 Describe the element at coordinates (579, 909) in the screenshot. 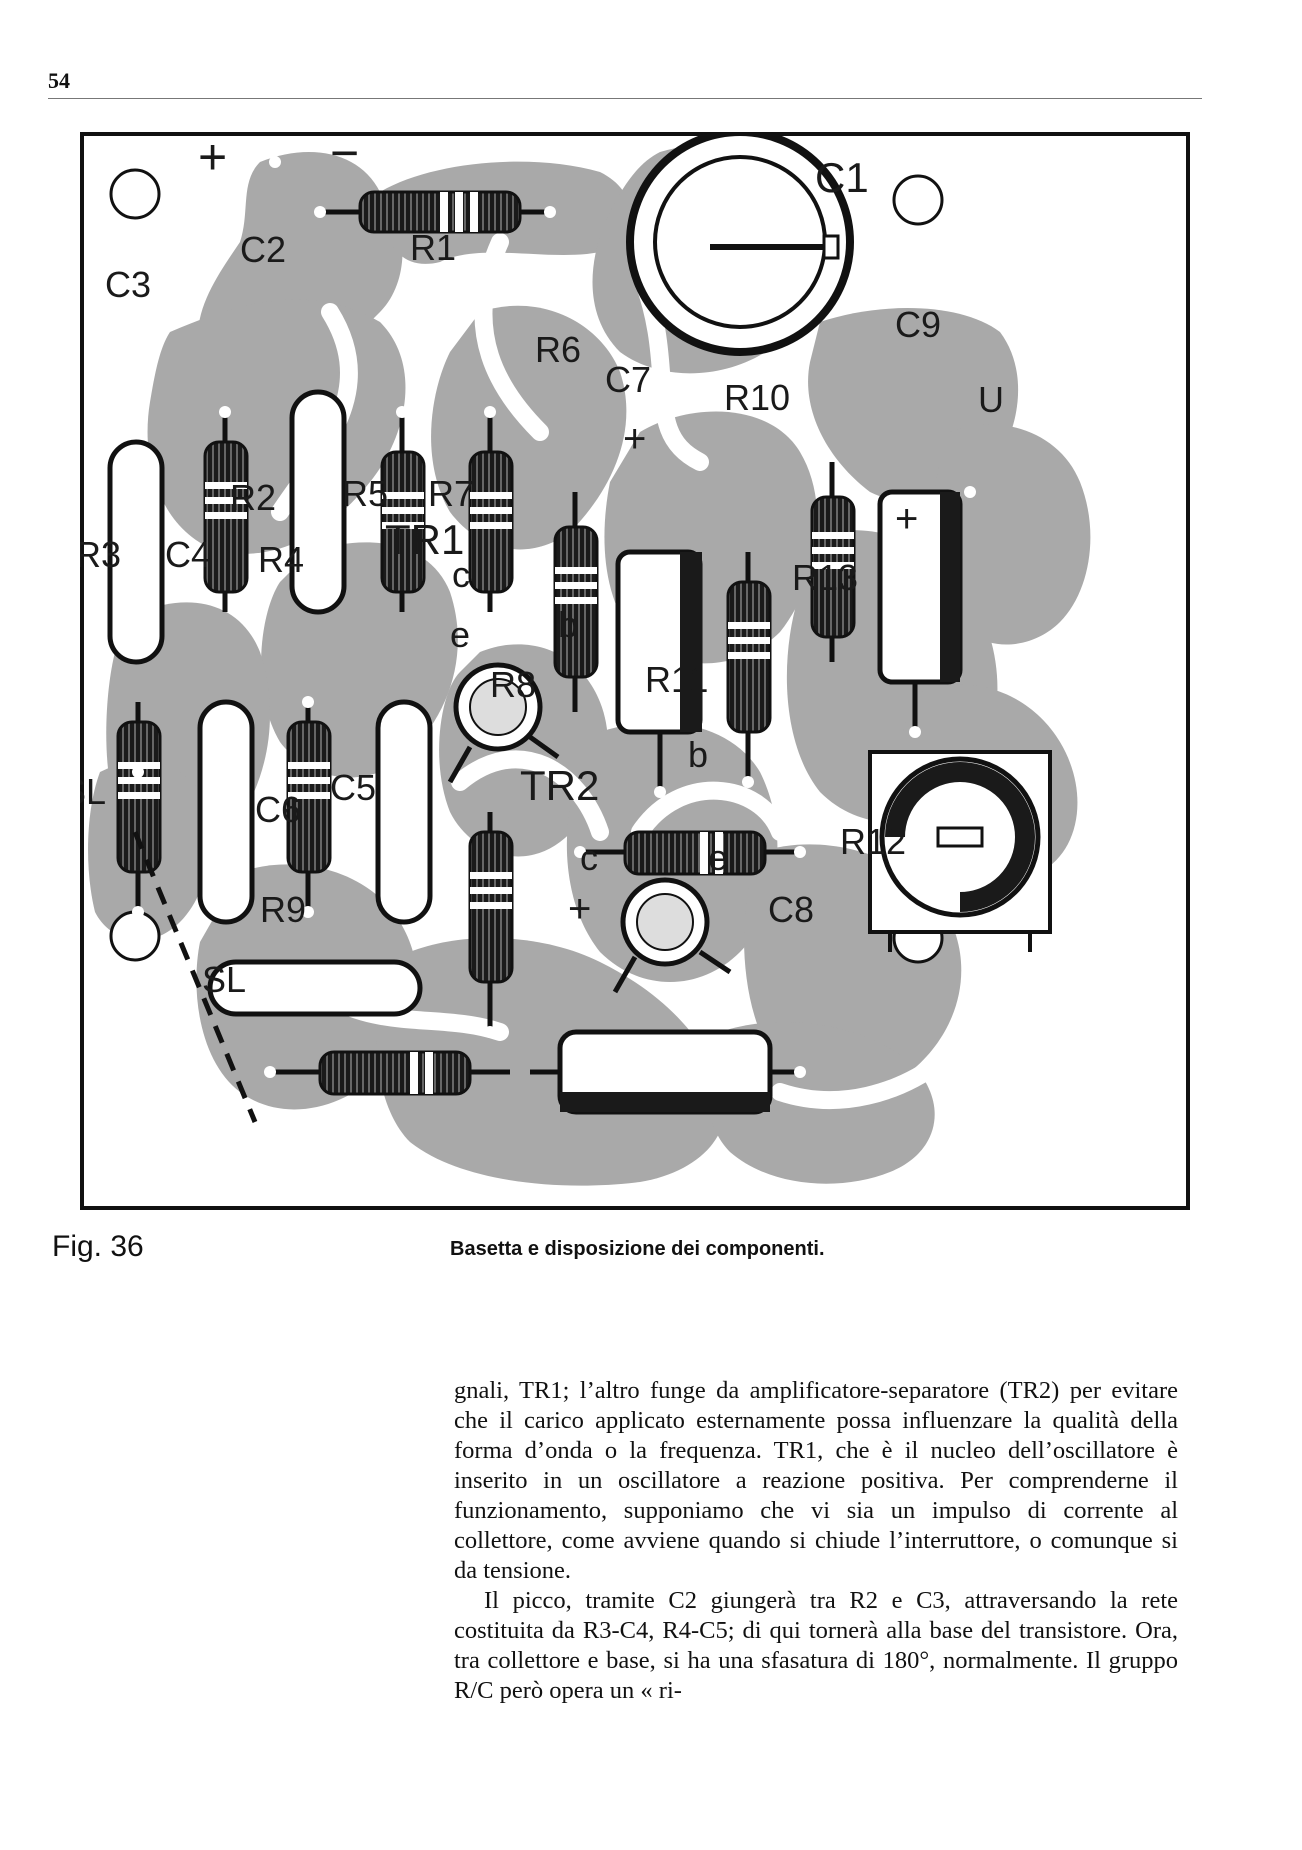

I see `label-c8-plus: +` at that location.